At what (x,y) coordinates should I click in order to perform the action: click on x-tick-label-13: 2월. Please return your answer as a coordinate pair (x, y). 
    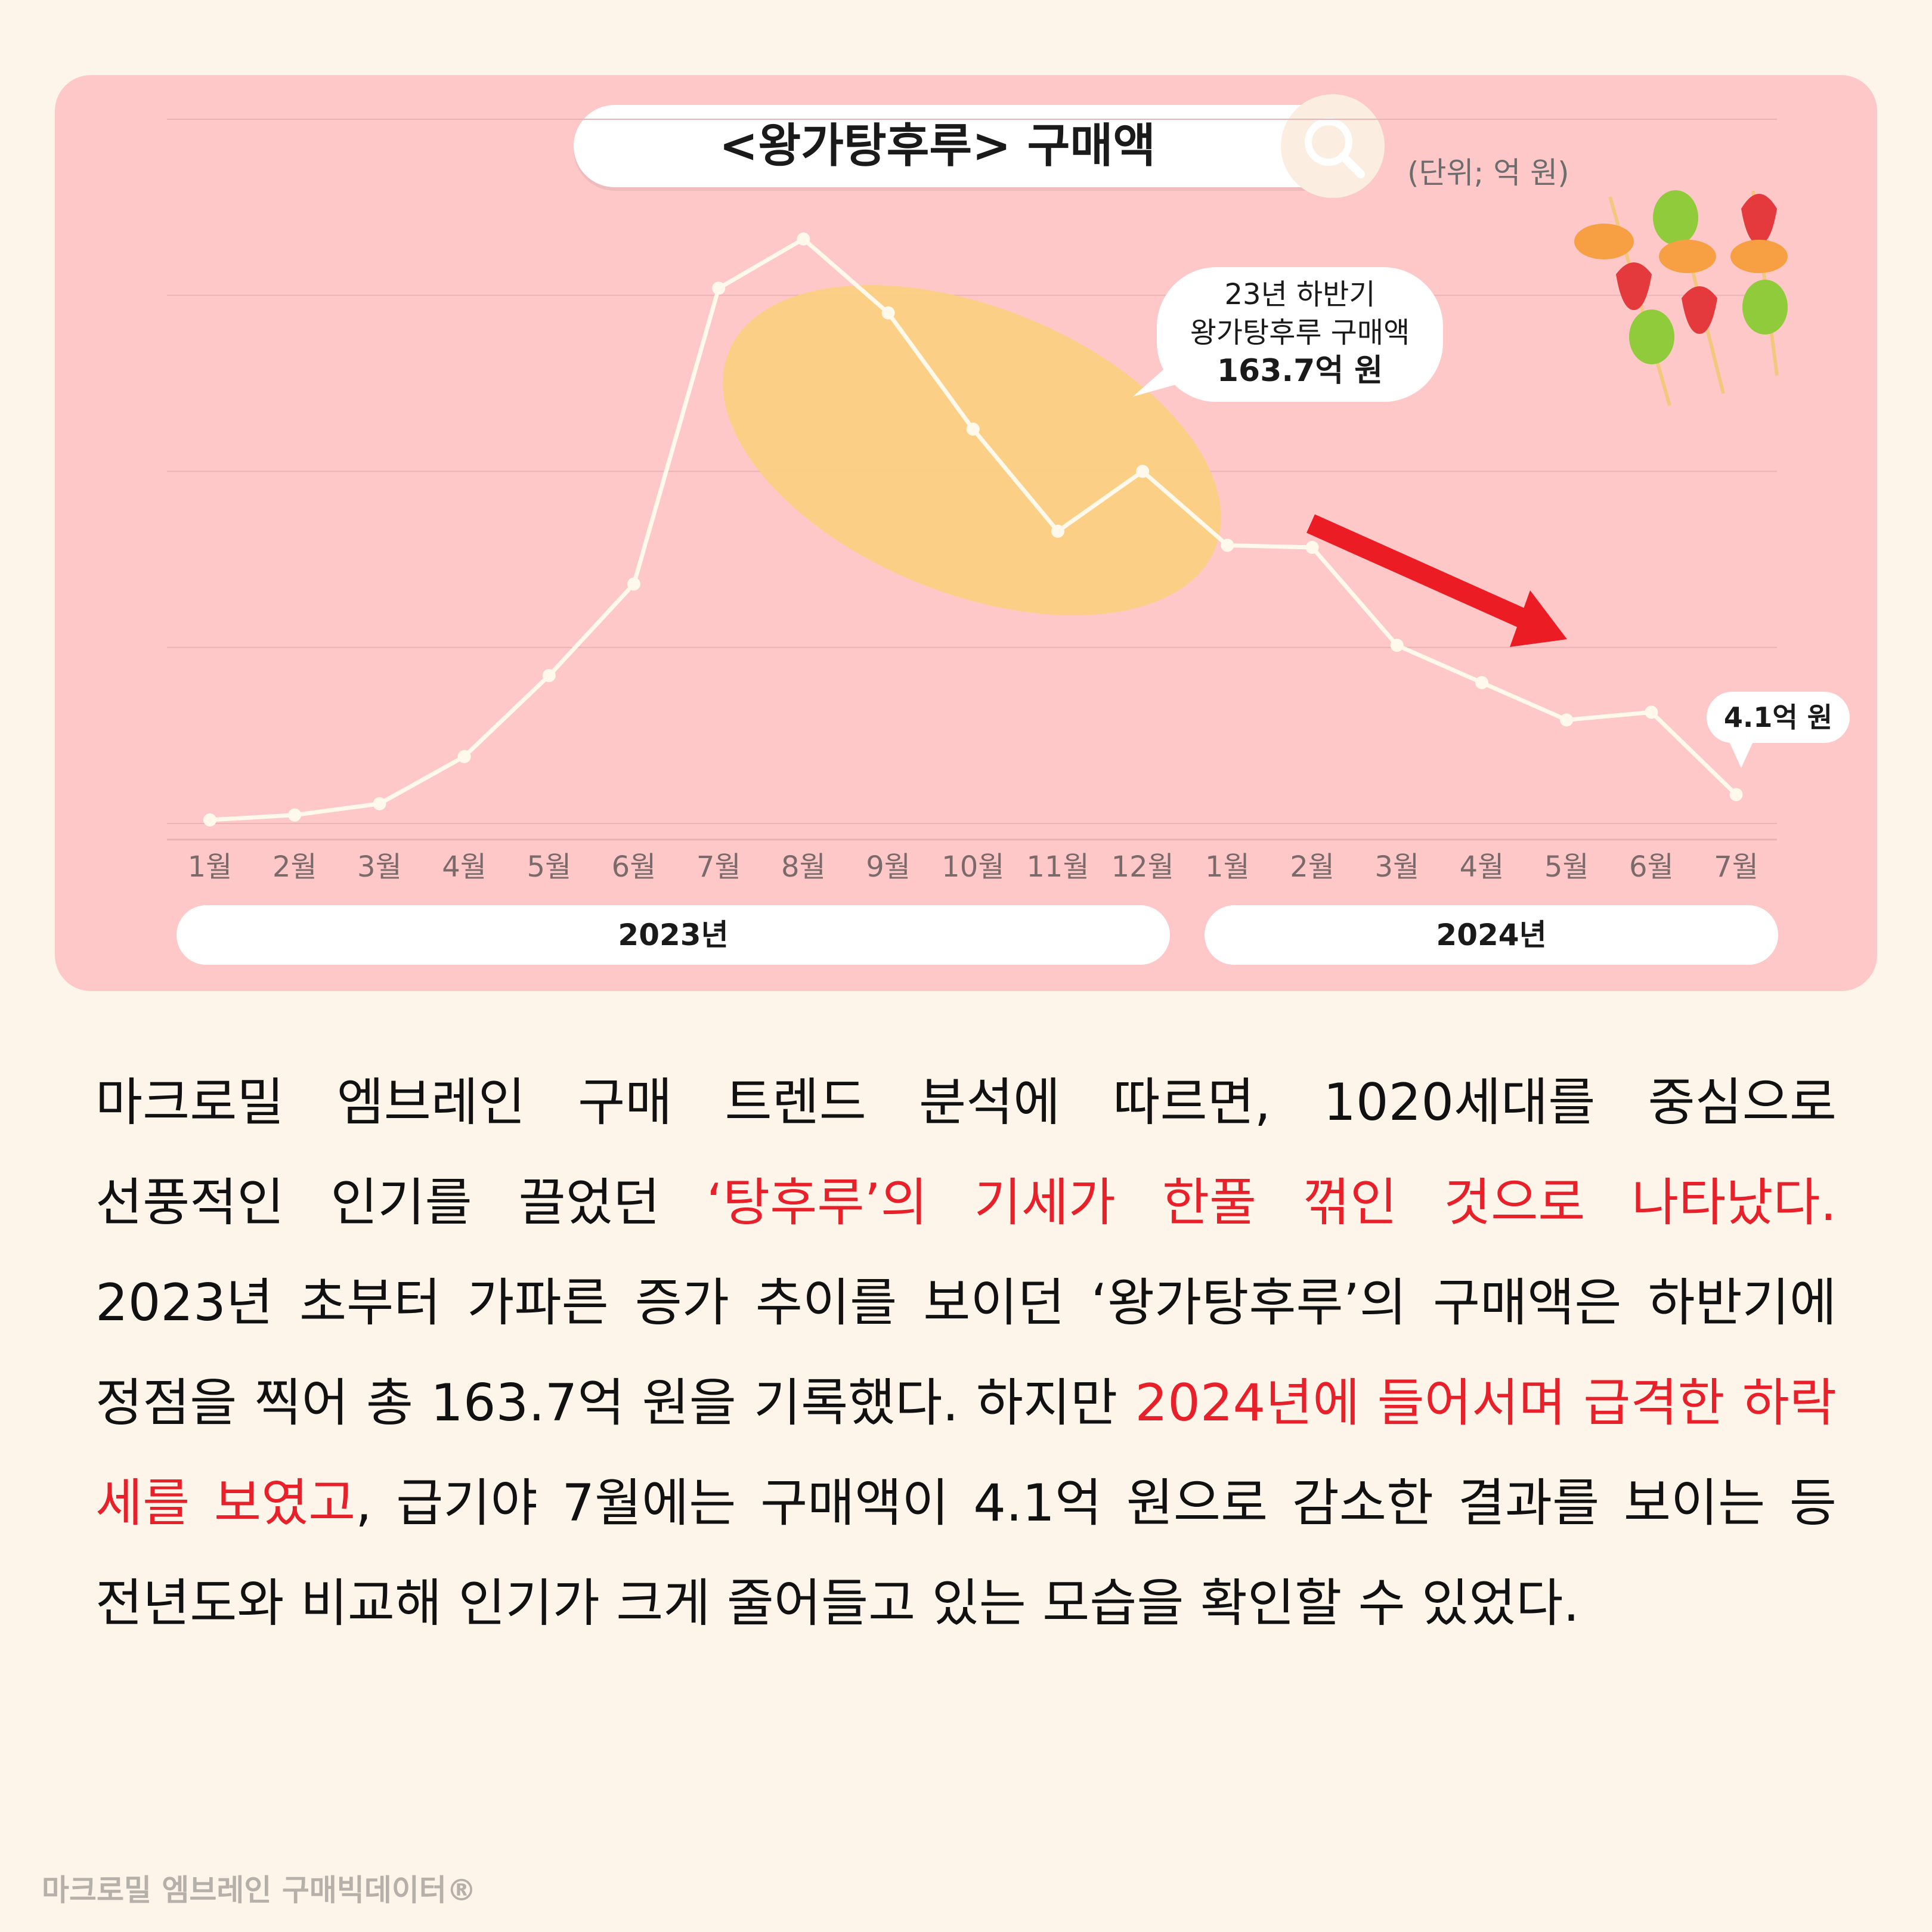
    Looking at the image, I should click on (1312, 867).